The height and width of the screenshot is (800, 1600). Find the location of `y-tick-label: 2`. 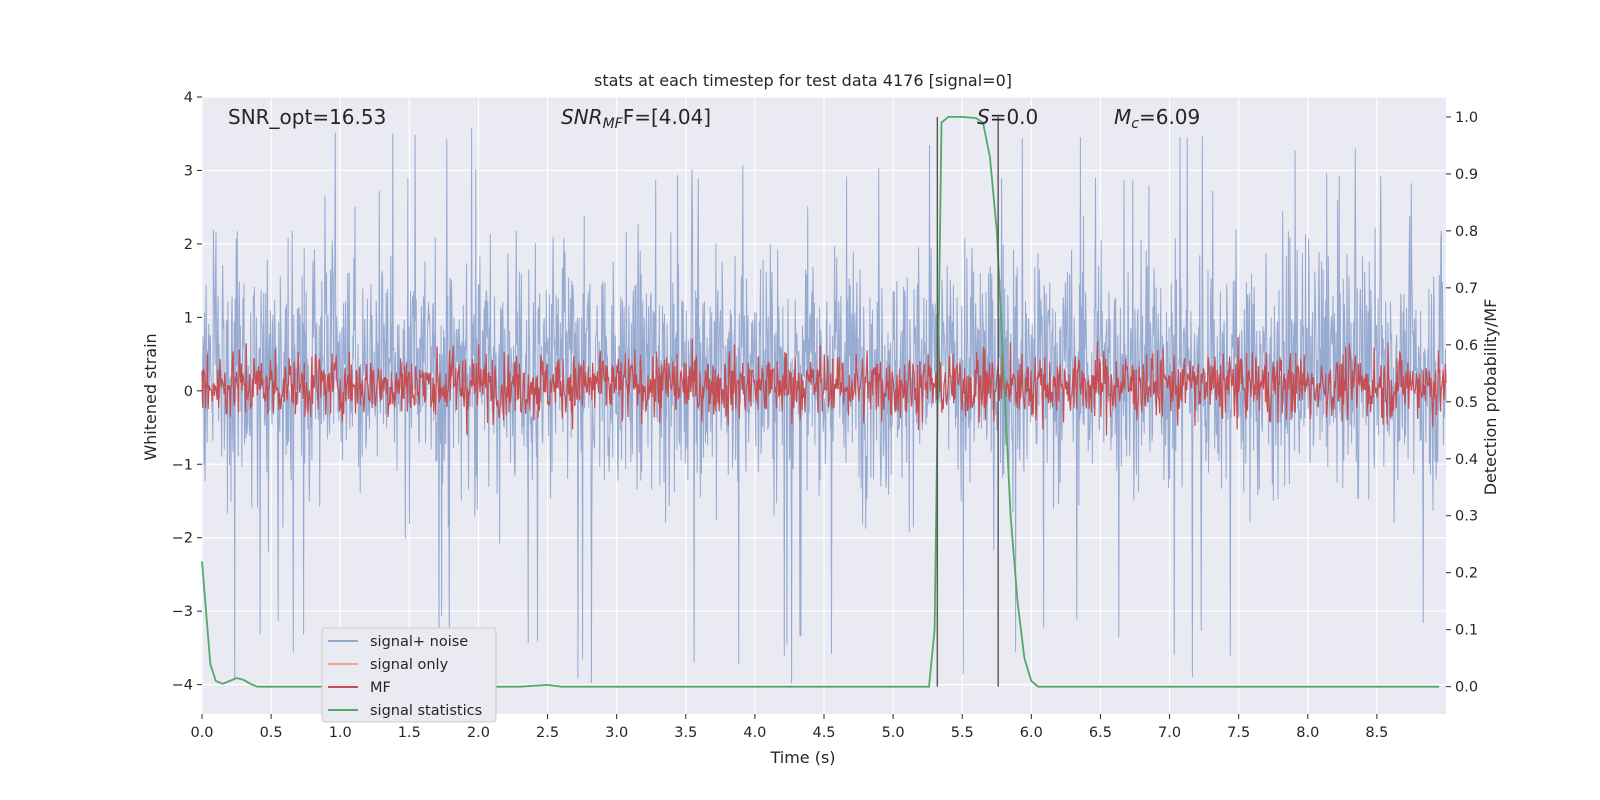

y-tick-label: 2 is located at coordinates (188, 245).